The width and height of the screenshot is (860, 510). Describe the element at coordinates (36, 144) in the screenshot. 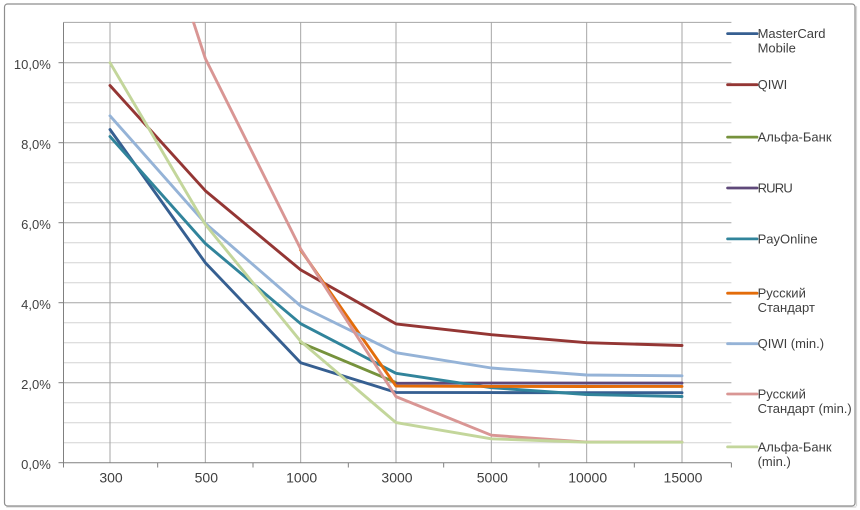

I see `svg-text: 8,0%` at that location.